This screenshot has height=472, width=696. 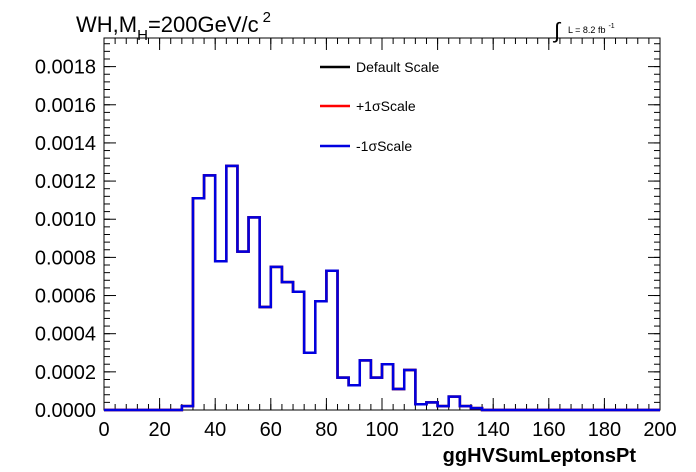 What do you see at coordinates (604, 430) in the screenshot?
I see `x-tick-label: 180` at bounding box center [604, 430].